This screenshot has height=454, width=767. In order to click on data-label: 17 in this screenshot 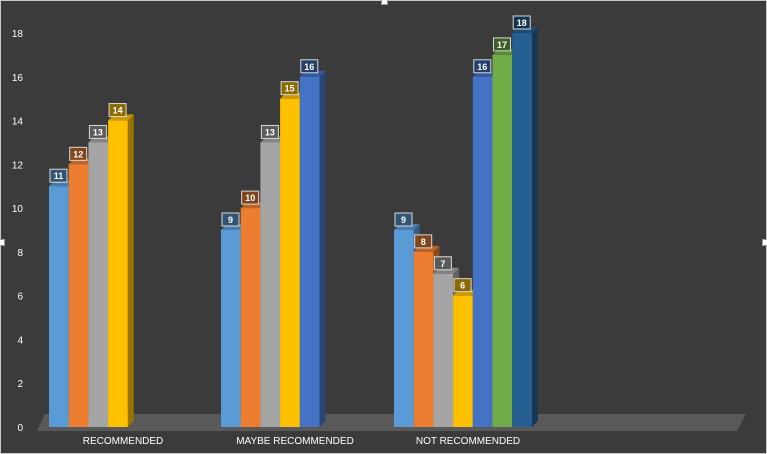, I will do `click(502, 45)`.